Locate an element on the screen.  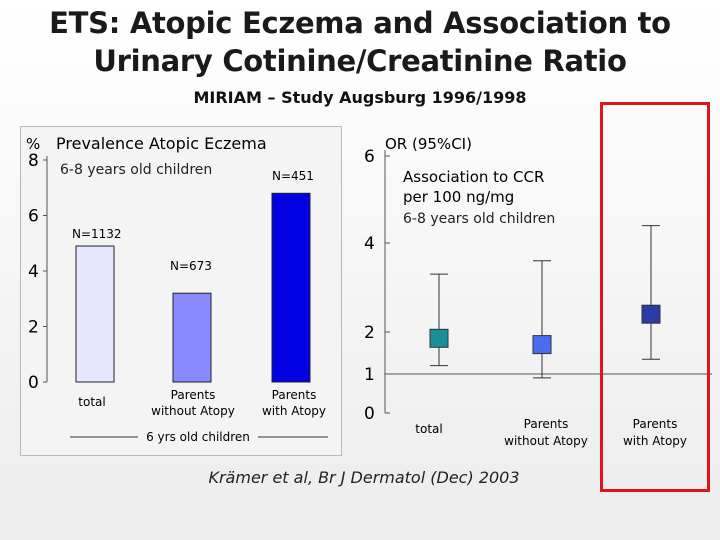
bar-chart-title: Prevalence Atopic Eczema is located at coordinates (161, 143).